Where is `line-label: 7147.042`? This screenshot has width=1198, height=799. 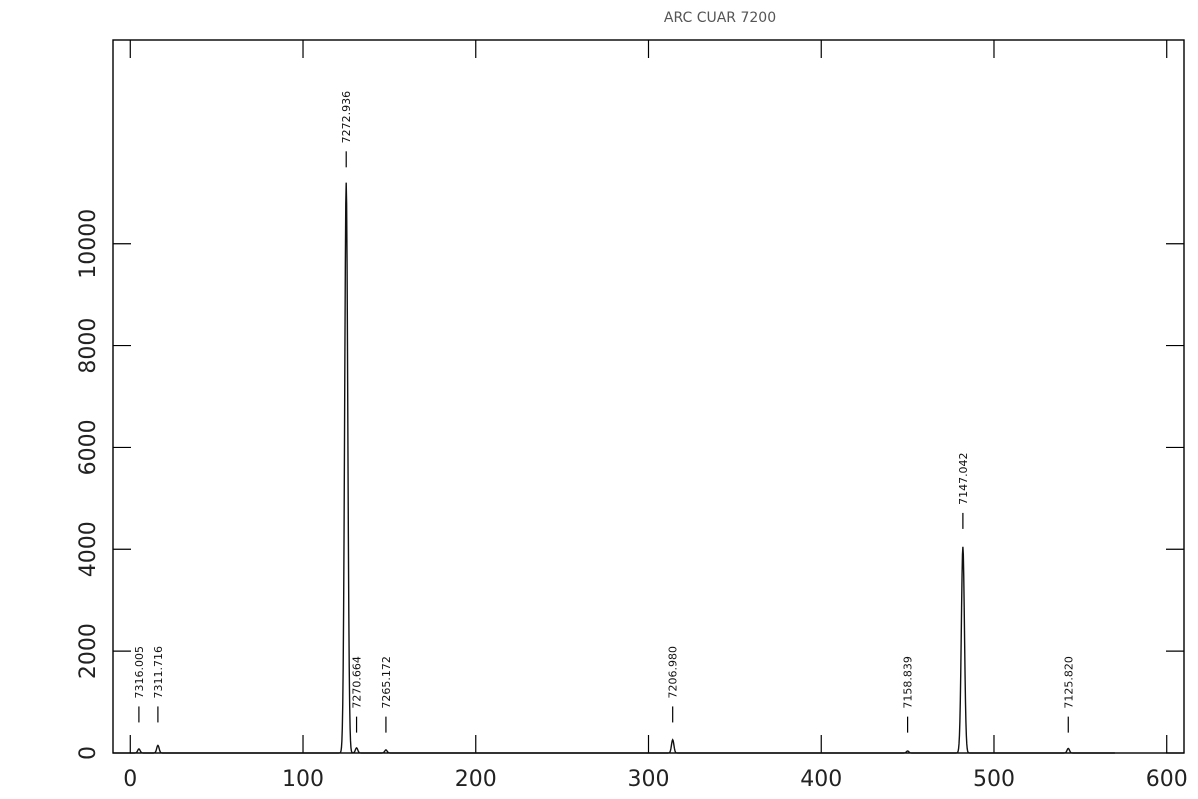
line-label: 7147.042 is located at coordinates (963, 478).